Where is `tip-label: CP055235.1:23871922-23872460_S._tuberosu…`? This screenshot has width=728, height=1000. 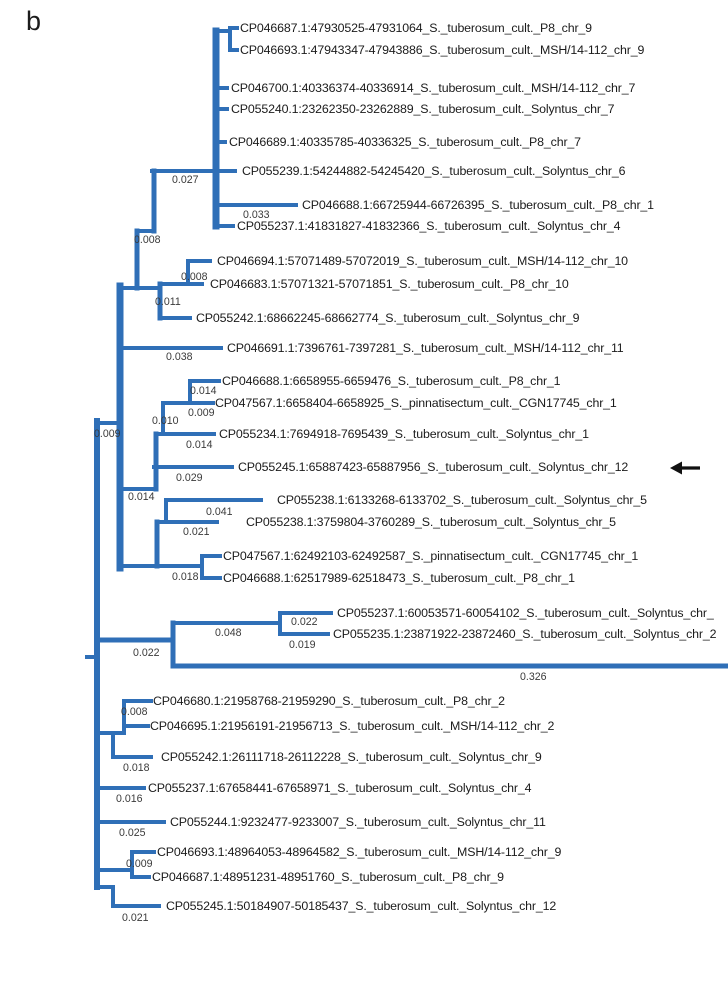
tip-label: CP055235.1:23871922-23872460_S._tuberosu… is located at coordinates (525, 634).